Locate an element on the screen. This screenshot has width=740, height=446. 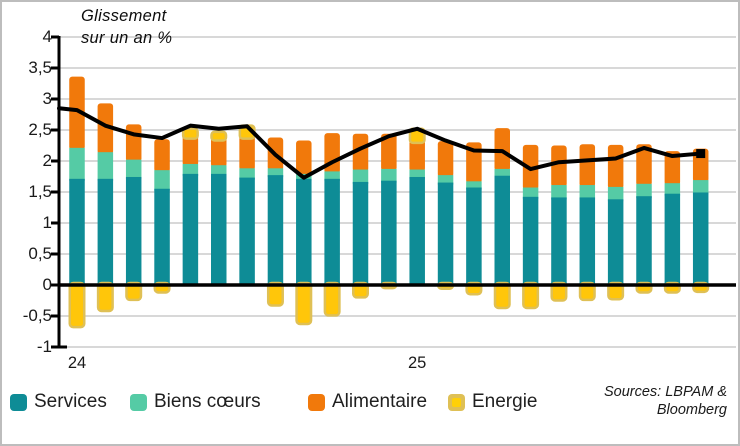
total-line is located at coordinates (380, 143).